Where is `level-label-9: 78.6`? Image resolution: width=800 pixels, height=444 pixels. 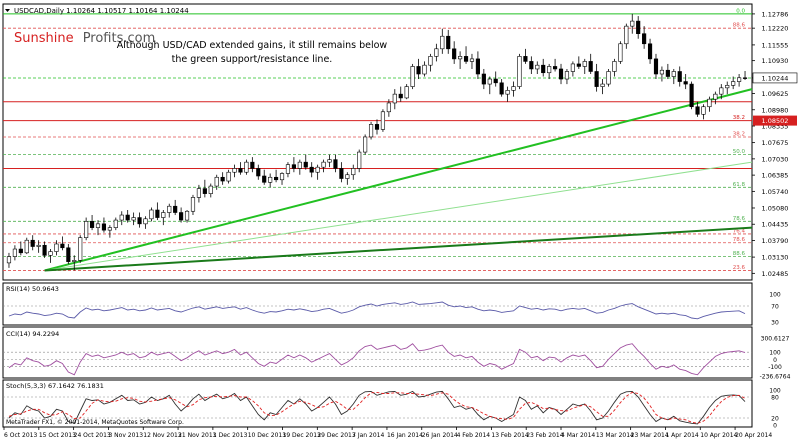 level-label-9: 78.6 is located at coordinates (739, 219).